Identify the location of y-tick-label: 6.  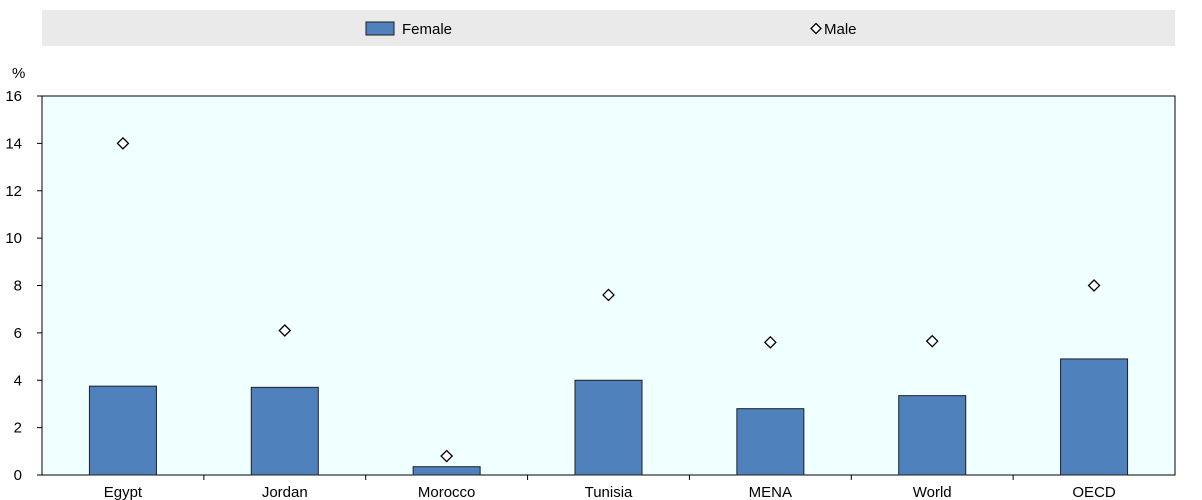
(18, 333).